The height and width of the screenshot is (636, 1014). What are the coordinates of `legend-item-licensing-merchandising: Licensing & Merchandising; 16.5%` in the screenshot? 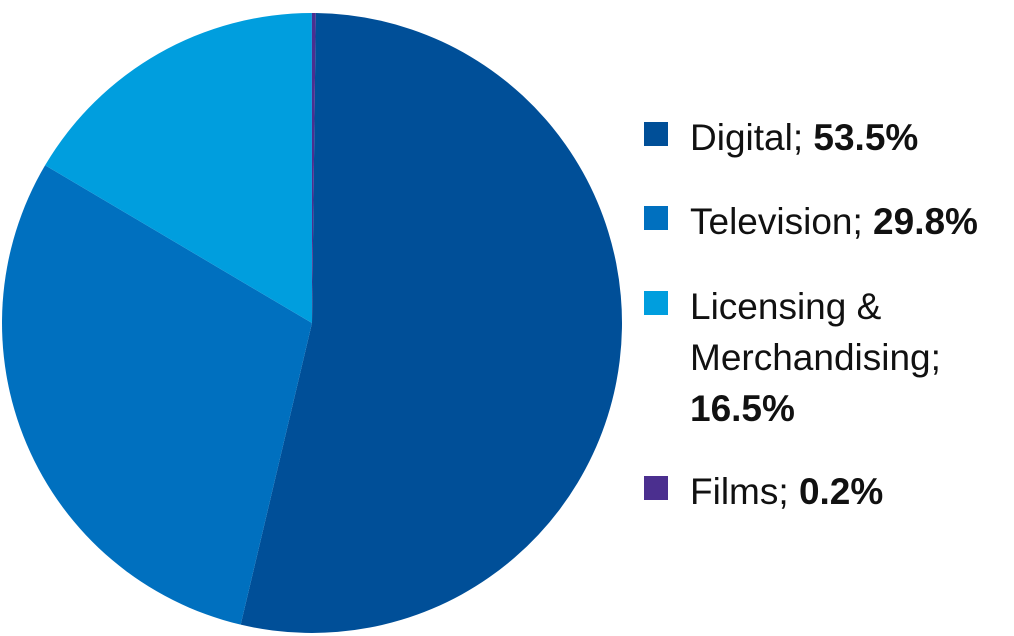 It's located at (814, 357).